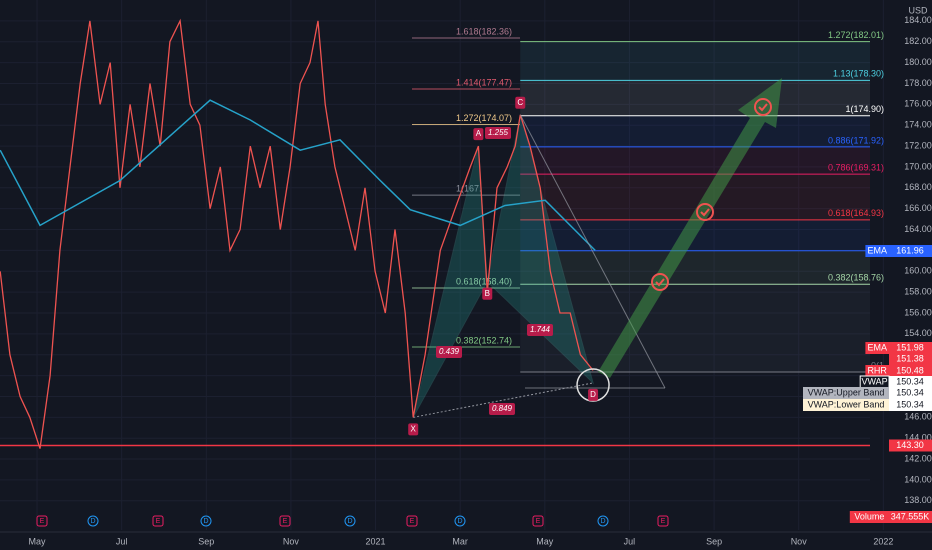  I want to click on currency: USD, so click(918, 10).